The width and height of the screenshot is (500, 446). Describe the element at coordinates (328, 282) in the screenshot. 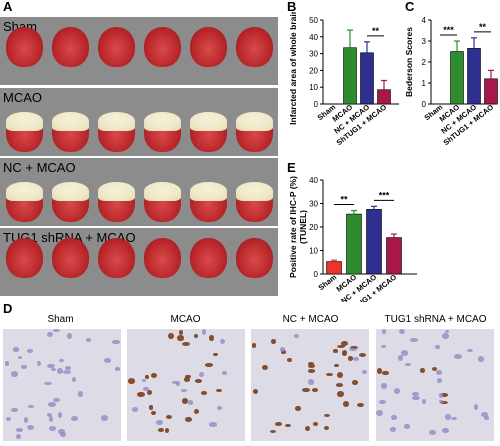

I see `x-tick-label: Sham` at that location.